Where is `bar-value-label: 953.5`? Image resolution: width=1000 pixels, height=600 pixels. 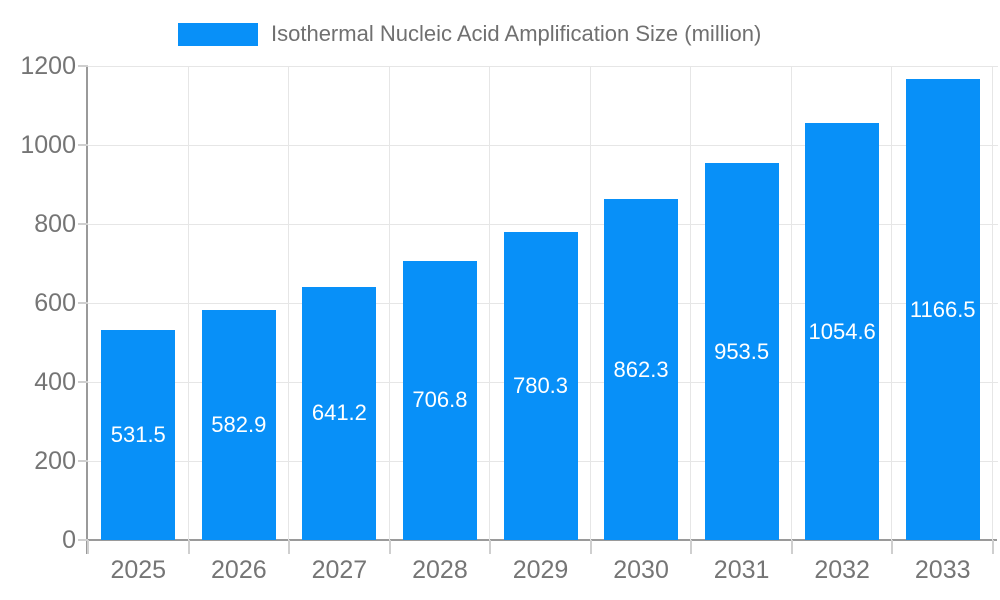 bar-value-label: 953.5 is located at coordinates (742, 351).